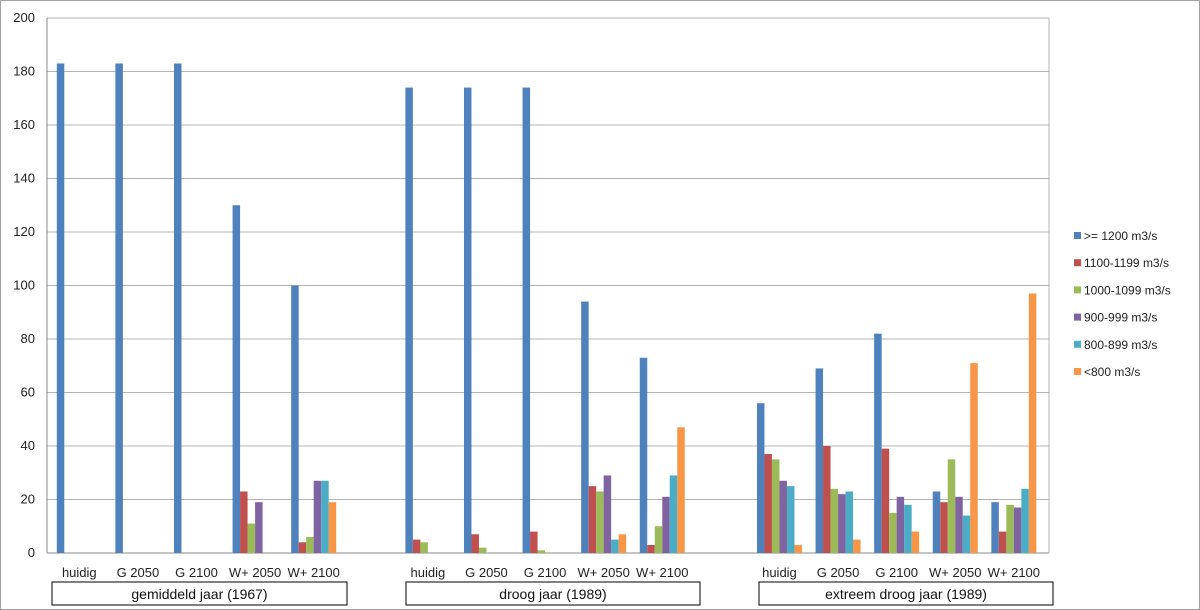 This screenshot has height=610, width=1200. What do you see at coordinates (24, 285) in the screenshot?
I see `y-tick-label: 100` at bounding box center [24, 285].